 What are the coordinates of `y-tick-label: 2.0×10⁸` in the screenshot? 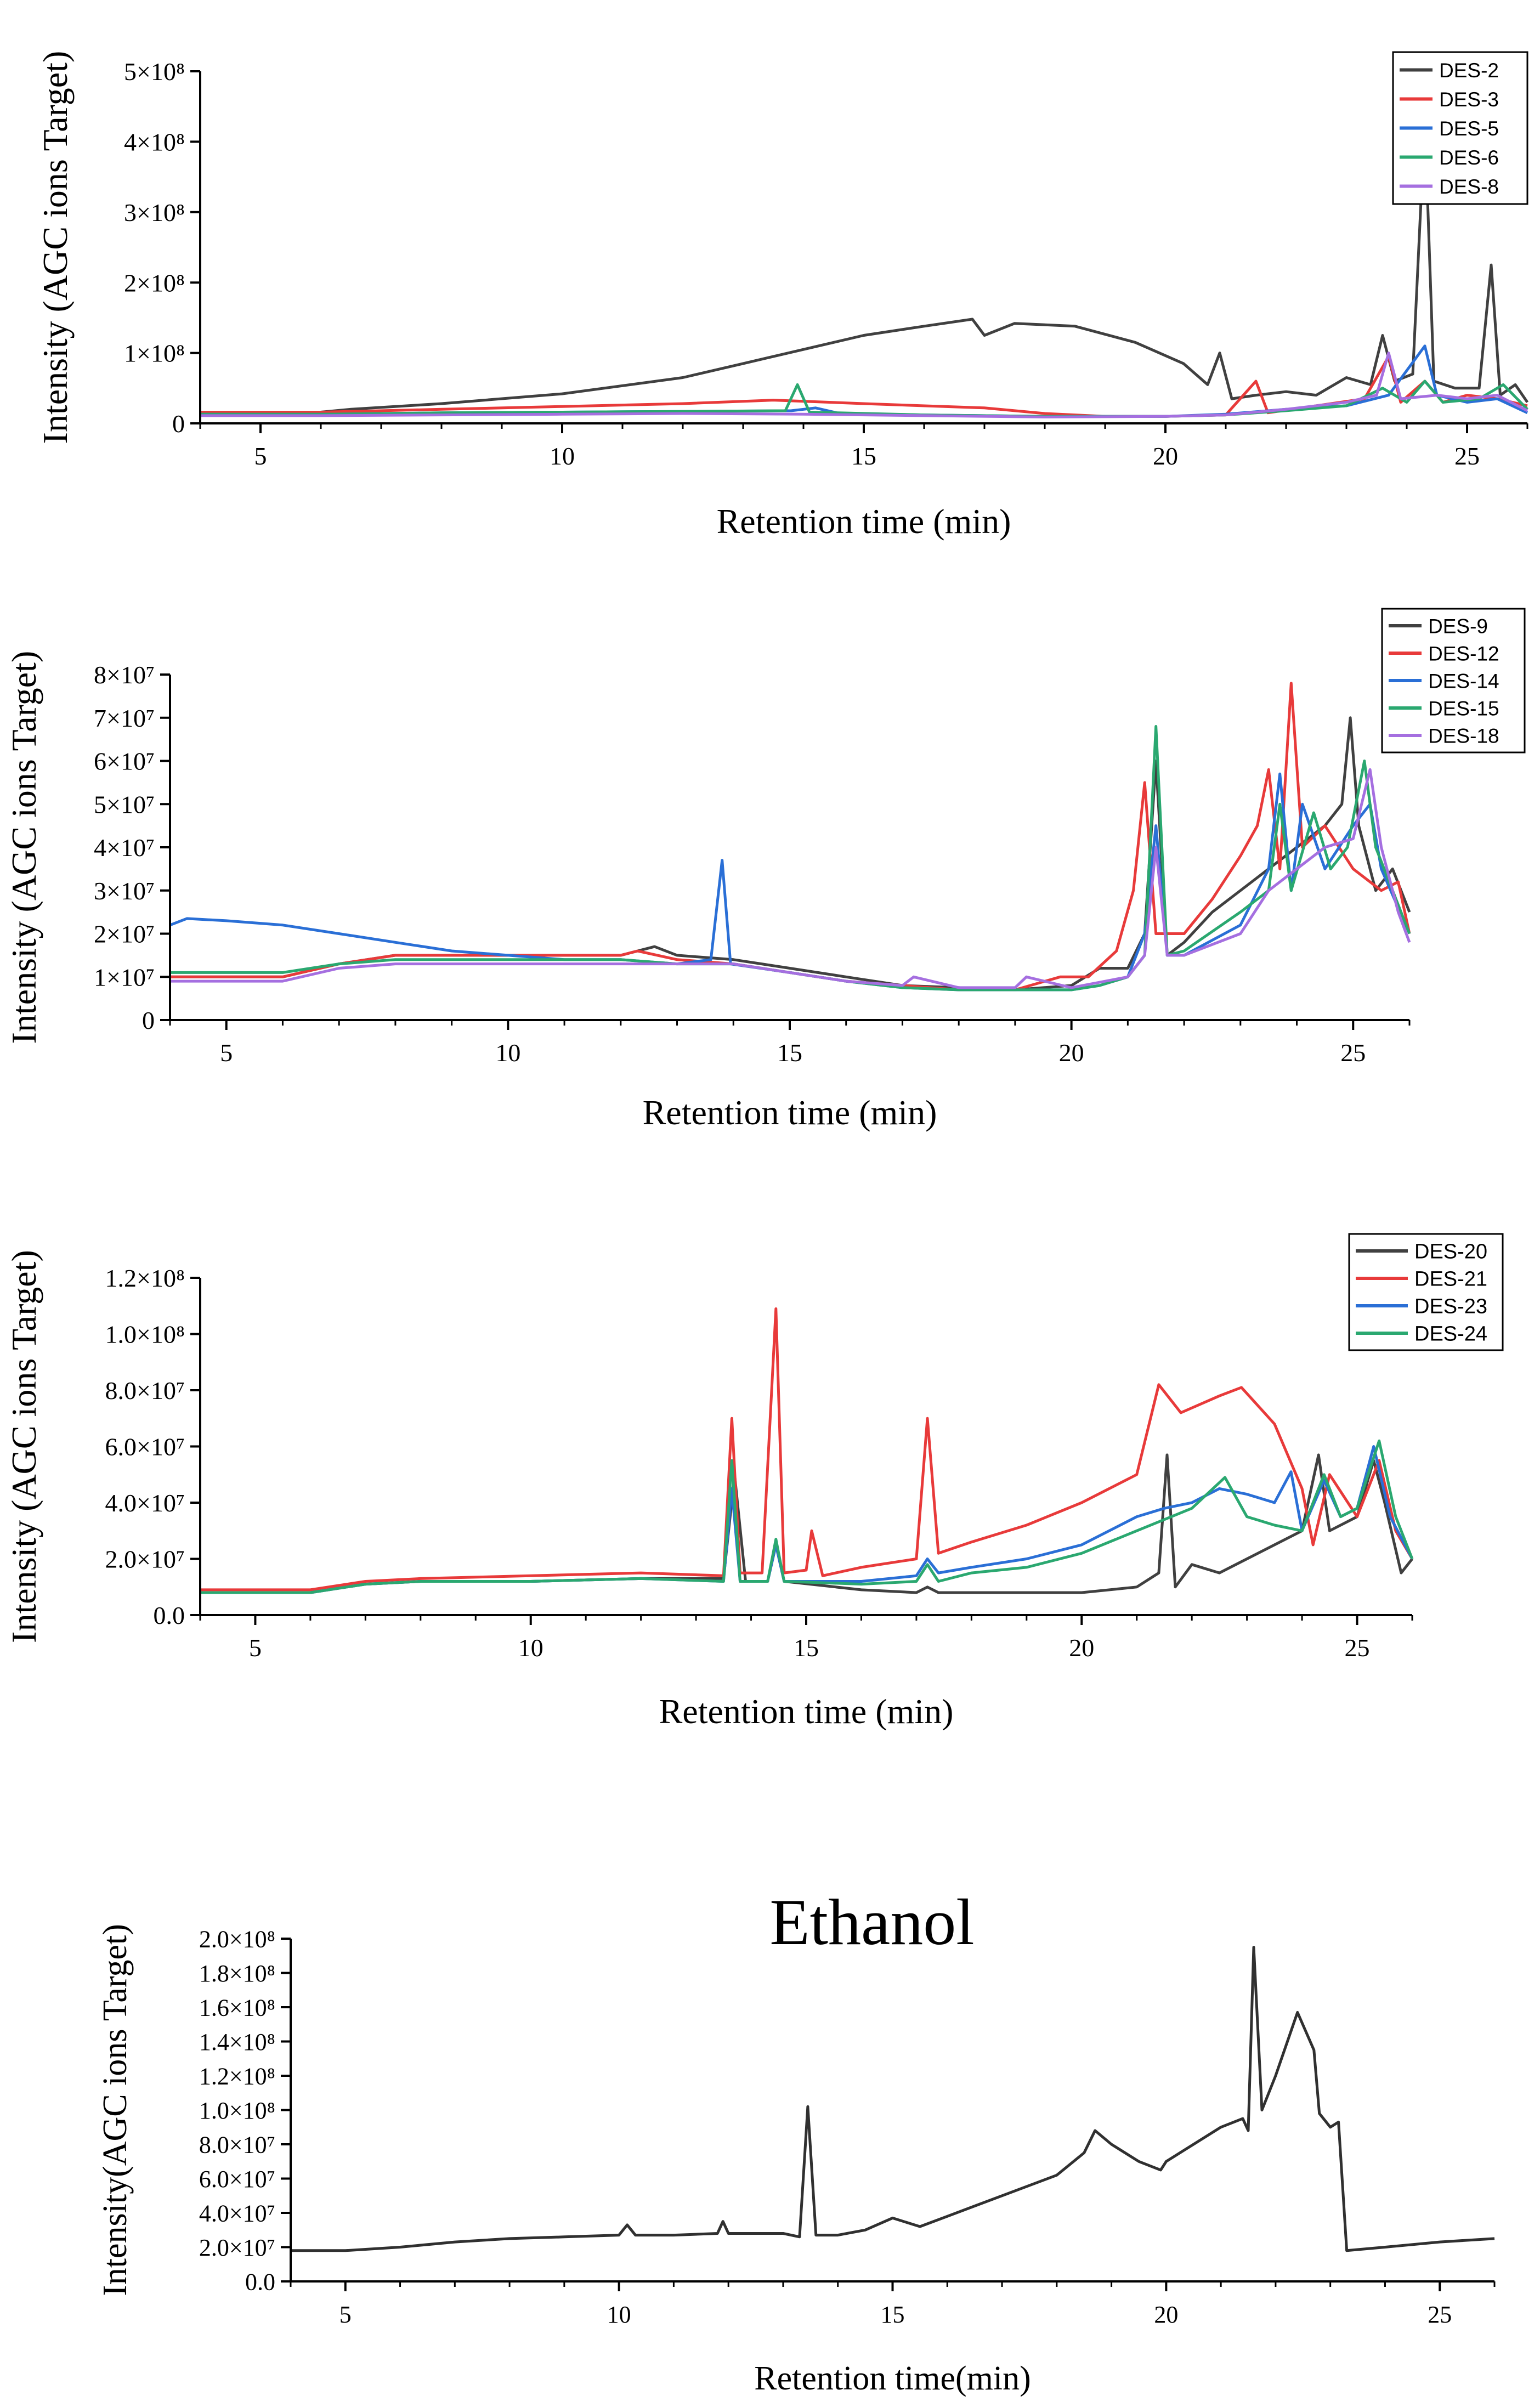 It's located at (237, 1938).